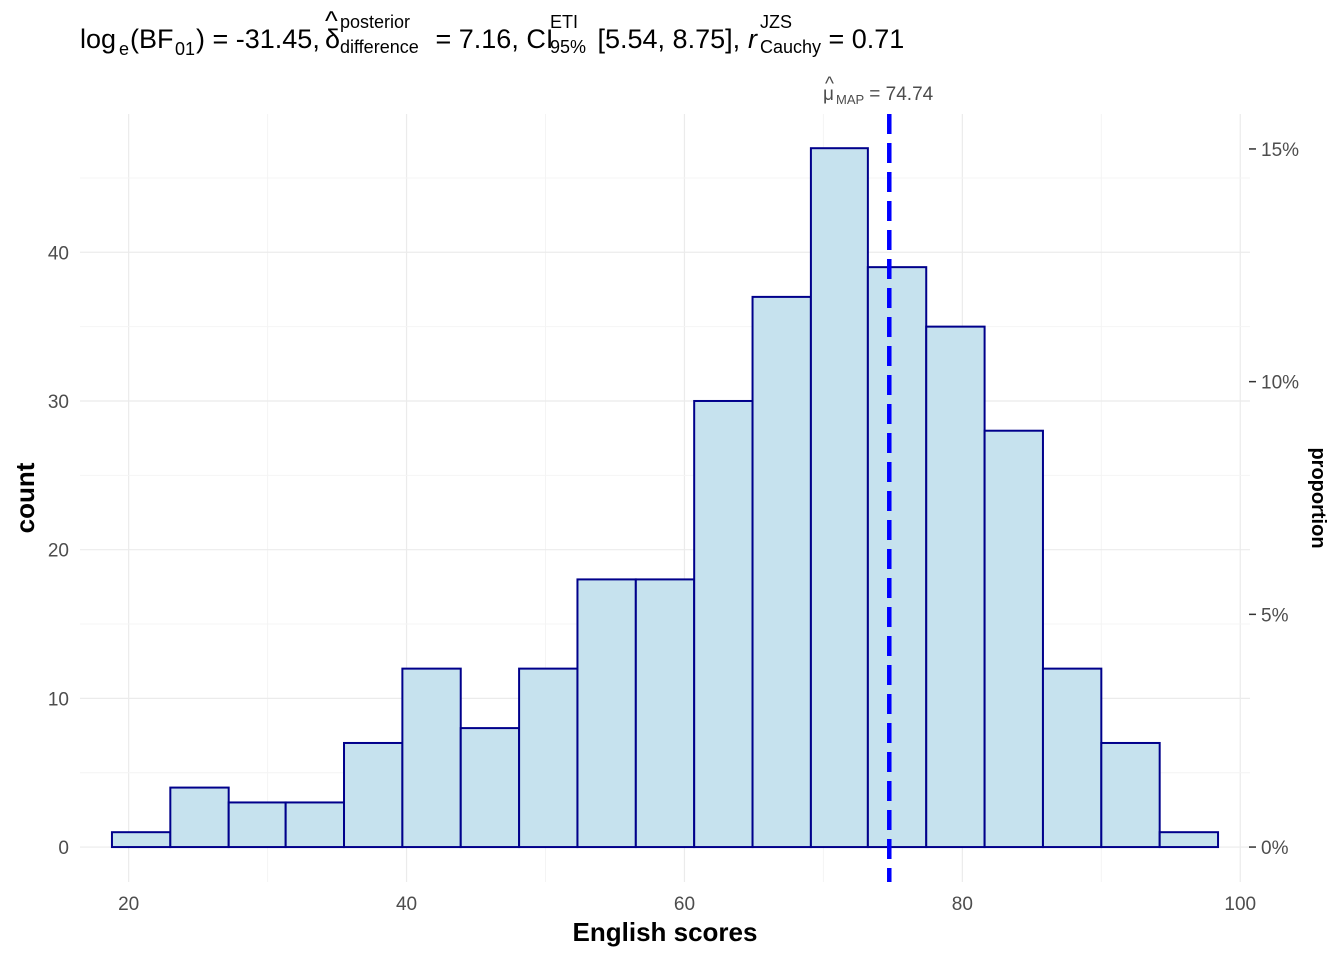 This screenshot has width=1344, height=960. I want to click on subtitle-r: r, so click(753, 39).